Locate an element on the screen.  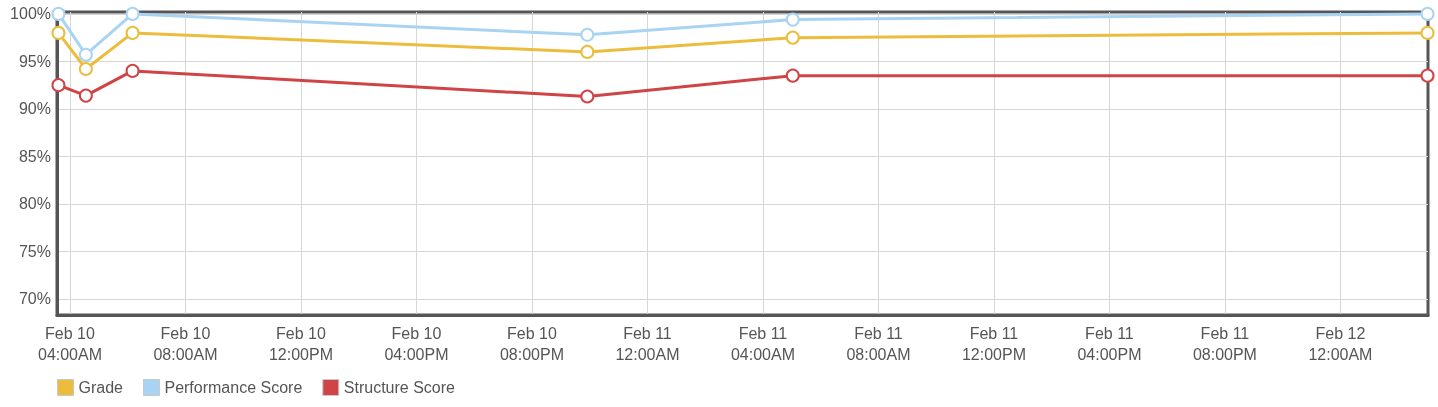
x-tick-label: Feb 11 08:00AM is located at coordinates (878, 344).